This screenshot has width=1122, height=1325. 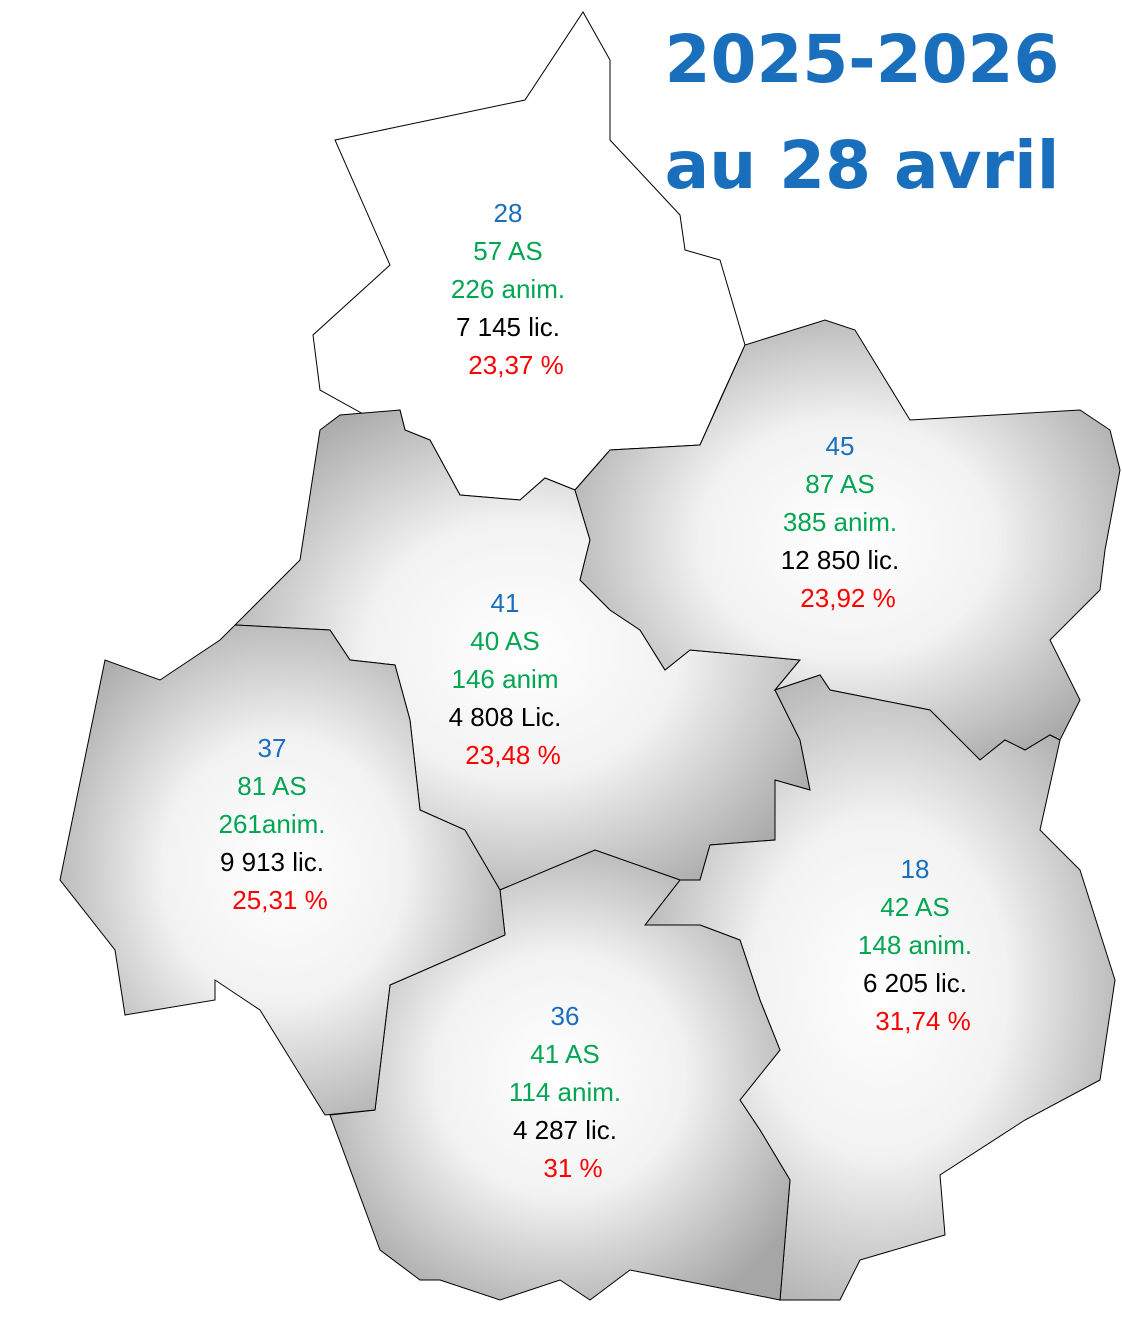 What do you see at coordinates (564, 1054) in the screenshot?
I see `department-as: 41 AS` at bounding box center [564, 1054].